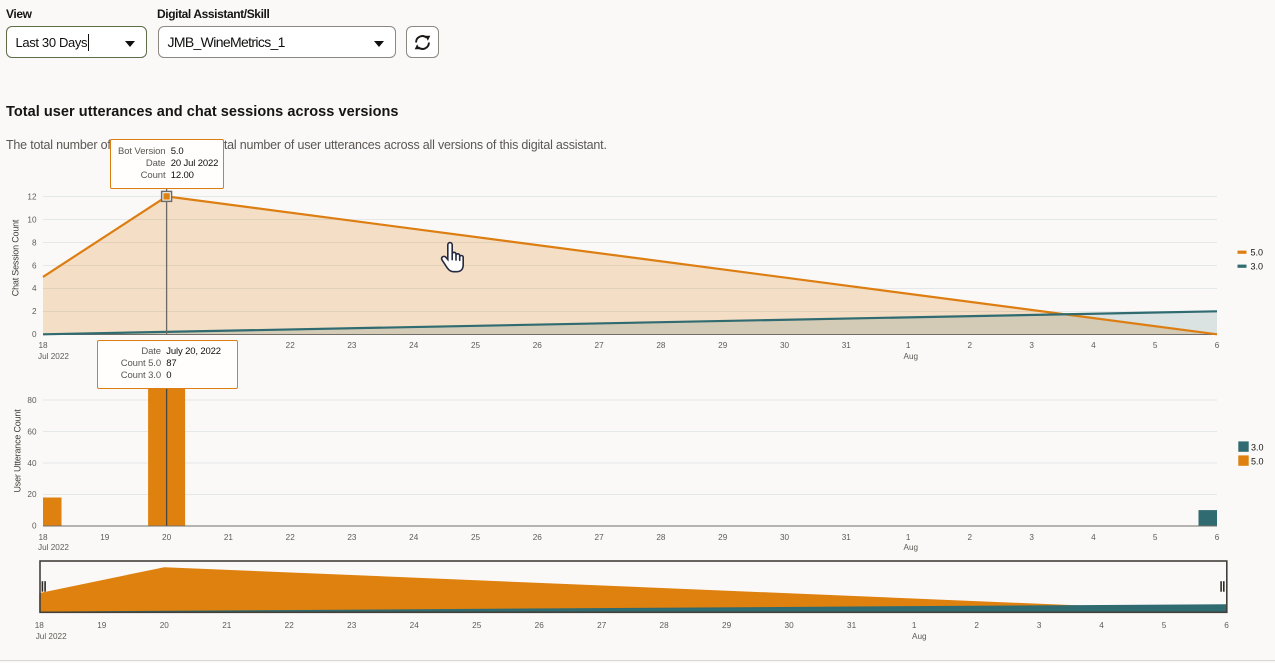 This screenshot has height=663, width=1275. What do you see at coordinates (32, 400) in the screenshot?
I see `svg-text: 80` at bounding box center [32, 400].